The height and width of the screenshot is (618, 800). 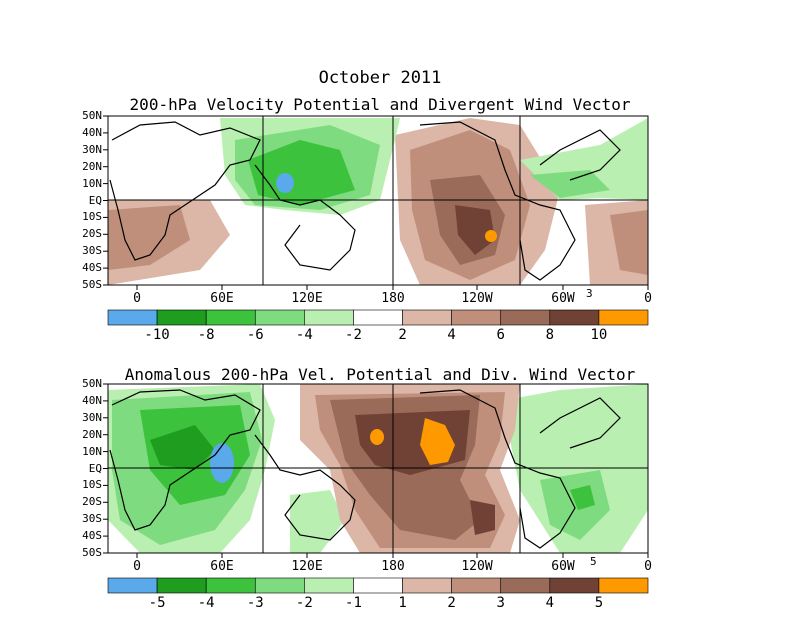 What do you see at coordinates (92, 284) in the screenshot?
I see `panel1-lat-label: 50S` at bounding box center [92, 284].